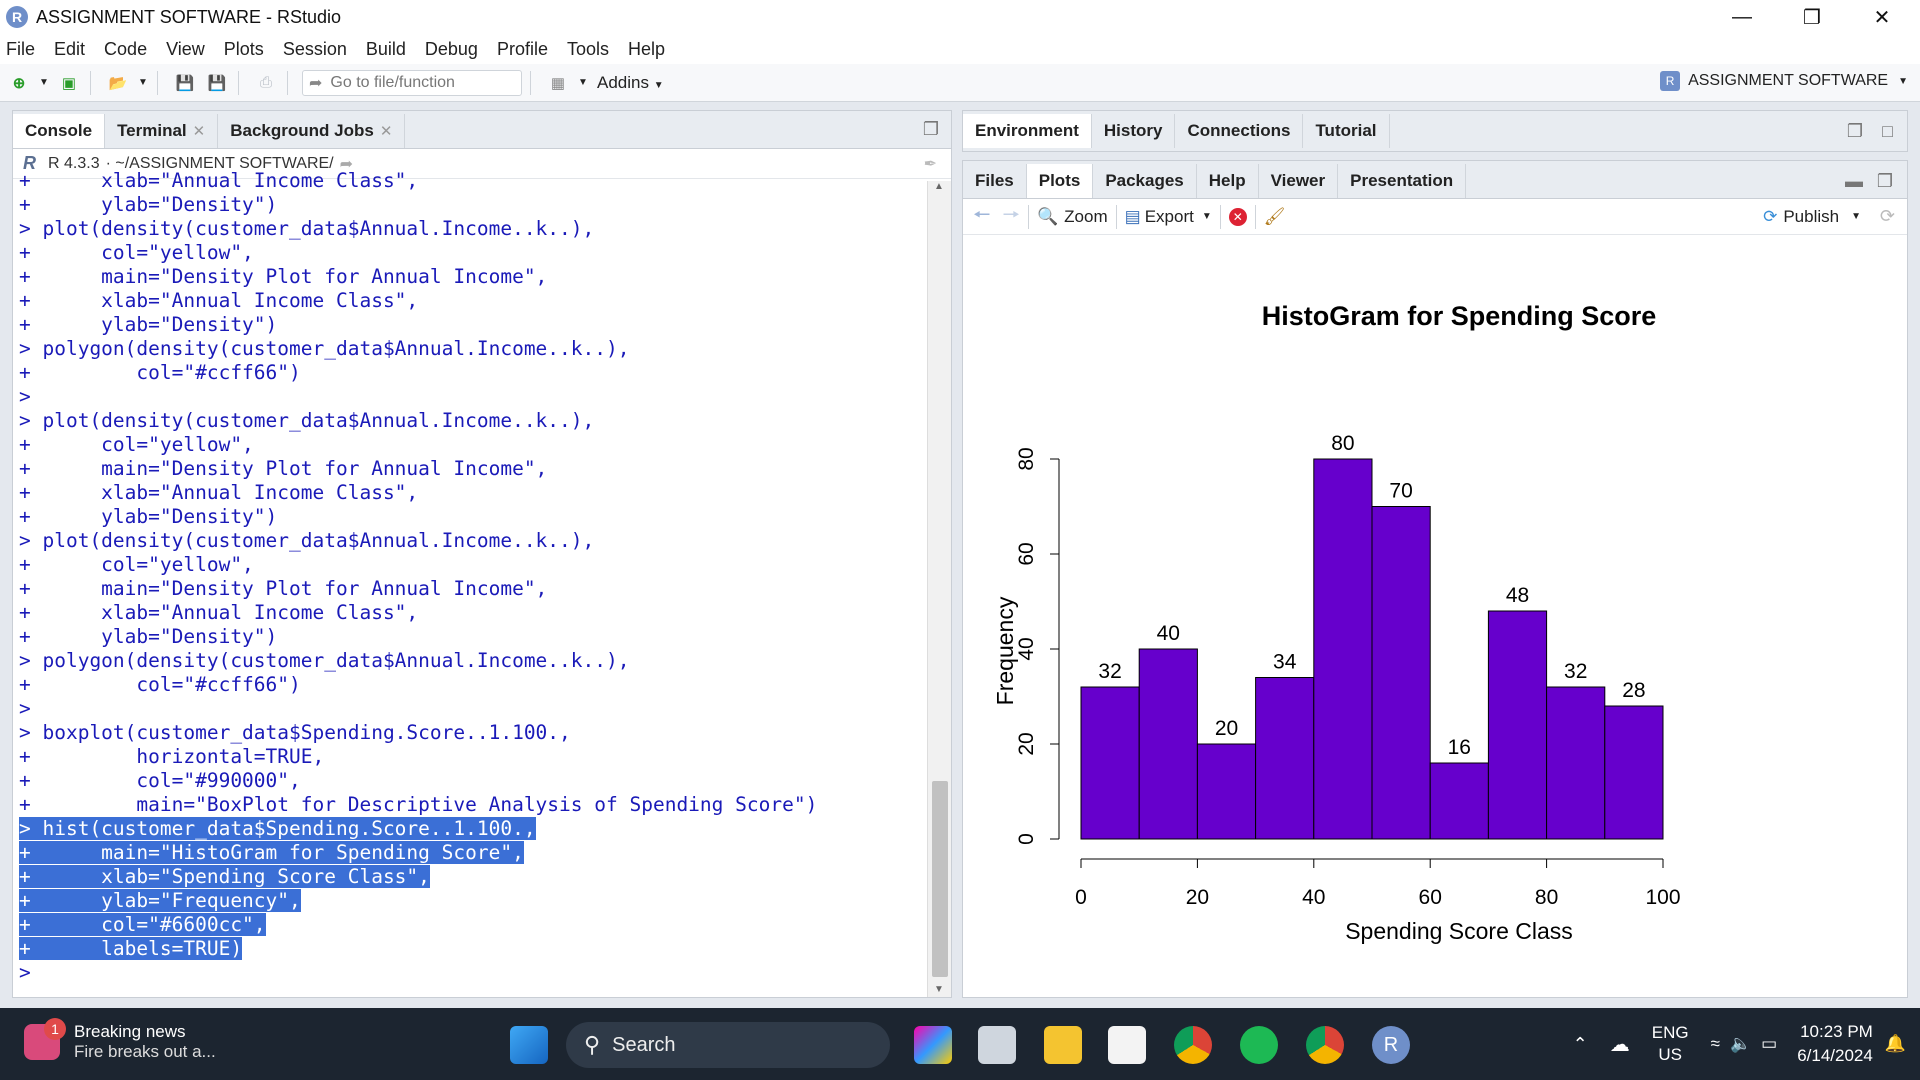  Describe the element at coordinates (529, 1045) in the screenshot. I see `windows-start-icon` at that location.